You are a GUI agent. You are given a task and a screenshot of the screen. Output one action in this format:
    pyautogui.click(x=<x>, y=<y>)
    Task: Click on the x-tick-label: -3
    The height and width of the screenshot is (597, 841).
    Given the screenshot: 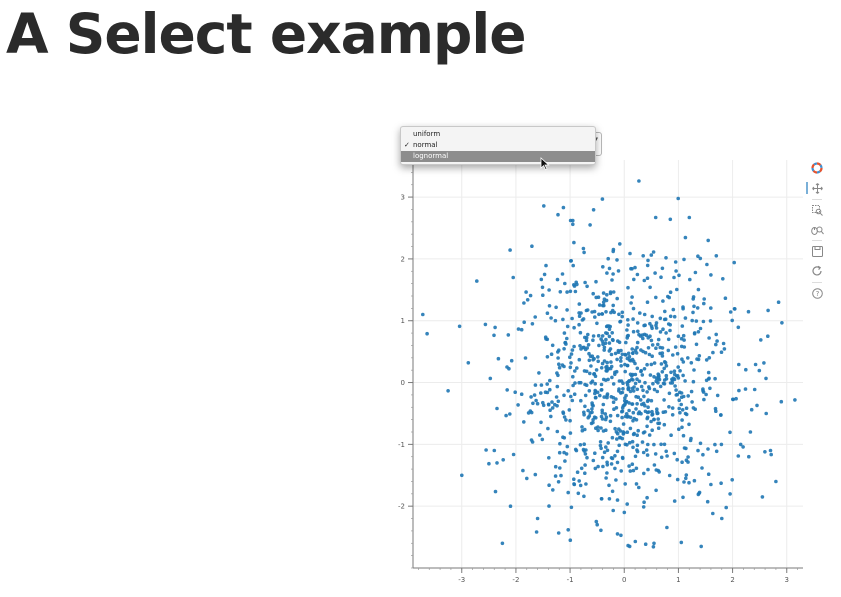 What is the action you would take?
    pyautogui.click(x=461, y=580)
    